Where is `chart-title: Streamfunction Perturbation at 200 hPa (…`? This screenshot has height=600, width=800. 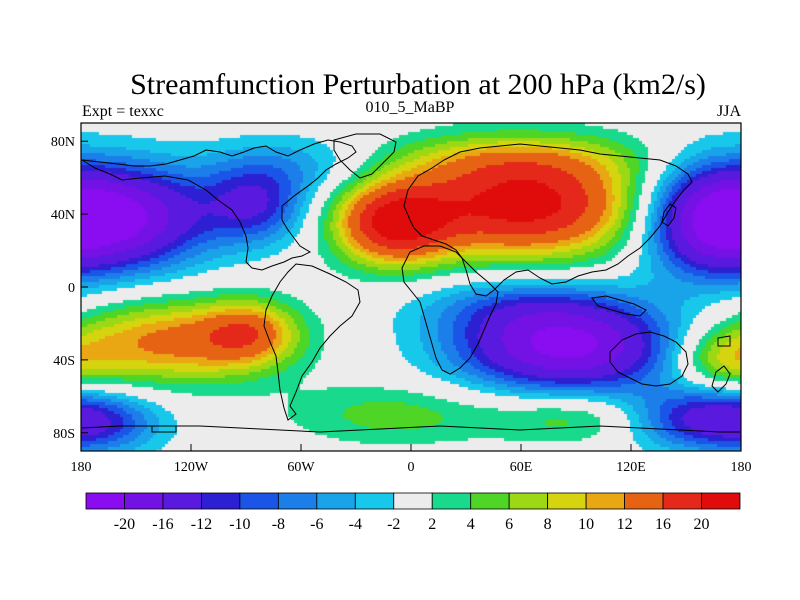 chart-title: Streamfunction Perturbation at 200 hPa (… is located at coordinates (418, 84).